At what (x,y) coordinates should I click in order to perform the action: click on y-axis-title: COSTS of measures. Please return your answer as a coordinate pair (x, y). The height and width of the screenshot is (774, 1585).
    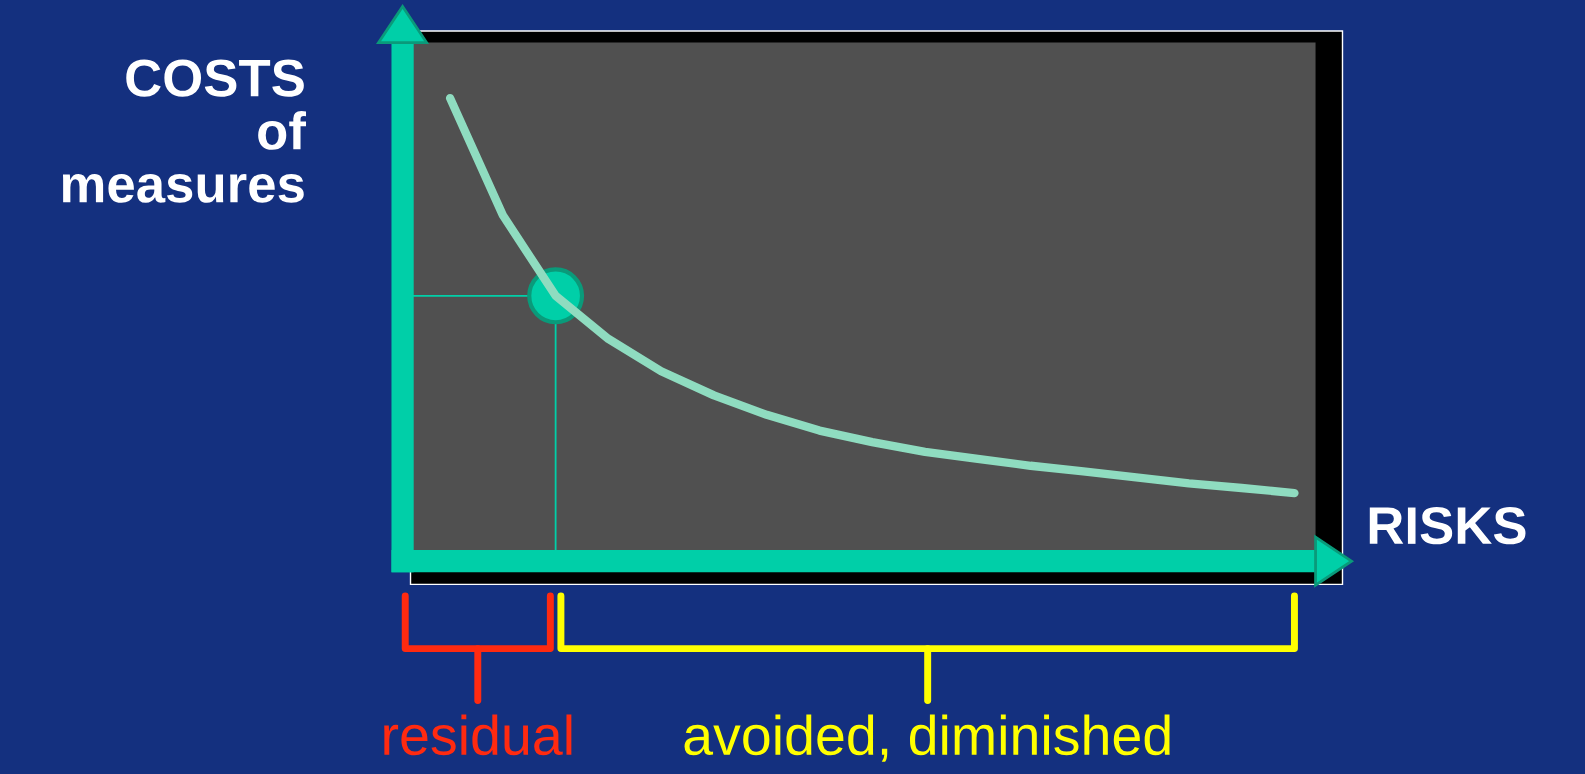
    Looking at the image, I should click on (184, 131).